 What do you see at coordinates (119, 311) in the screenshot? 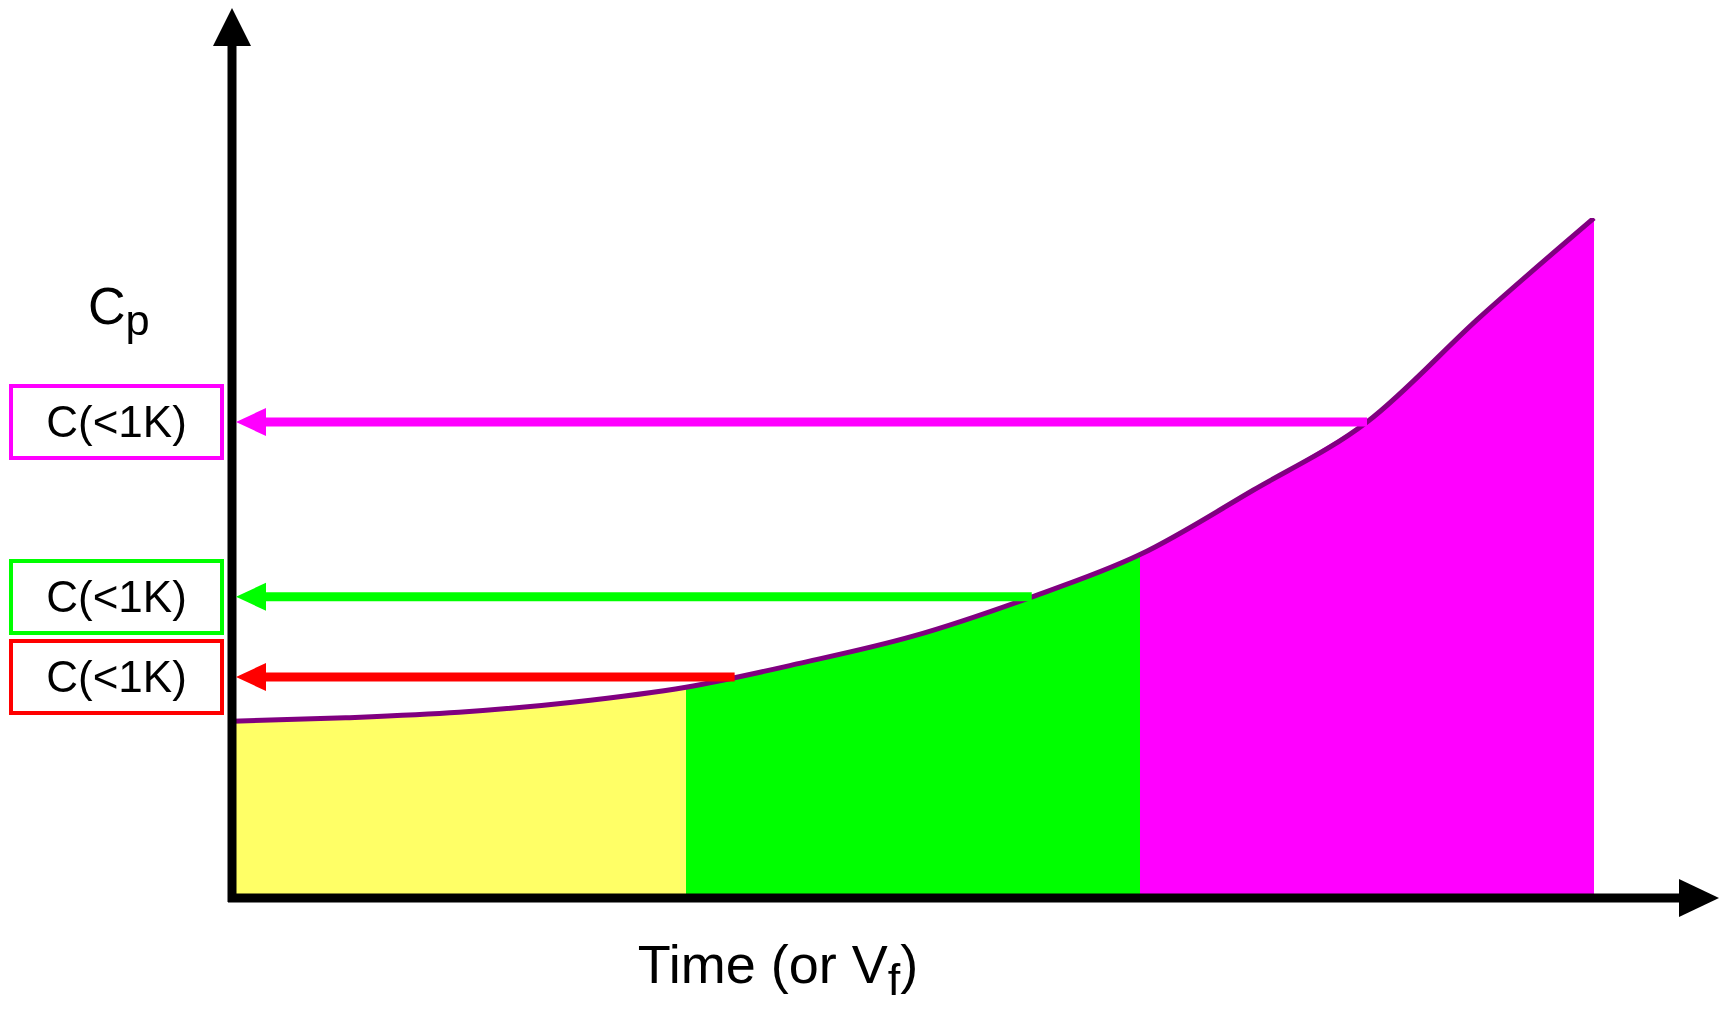
I see `y-axis-title: C$_{p}$` at bounding box center [119, 311].